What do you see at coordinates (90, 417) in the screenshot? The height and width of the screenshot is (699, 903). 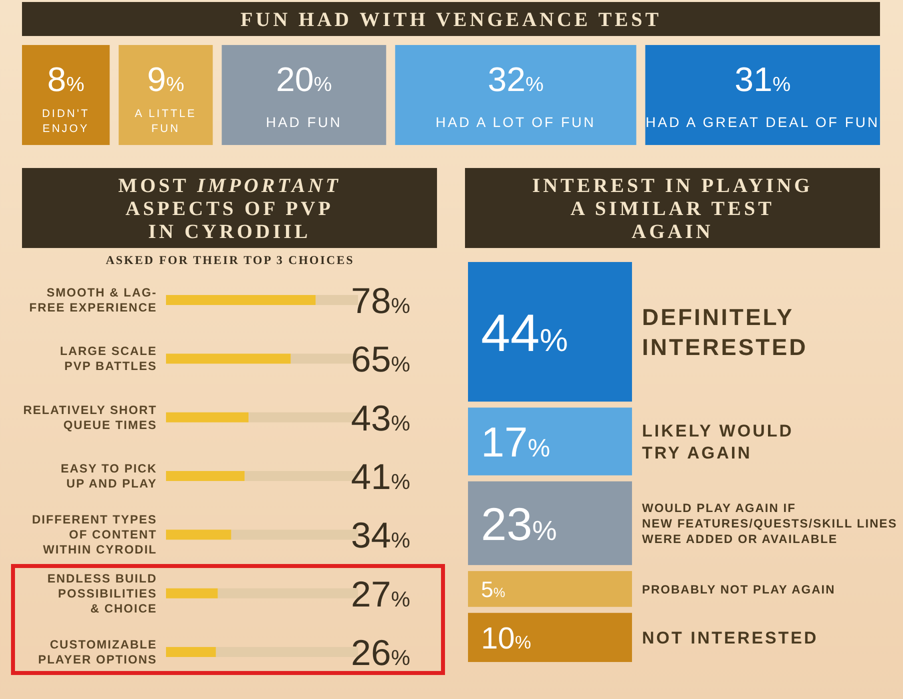 I see `y-tick-label: RELATIVELY SHORT QUEUE TIMES` at bounding box center [90, 417].